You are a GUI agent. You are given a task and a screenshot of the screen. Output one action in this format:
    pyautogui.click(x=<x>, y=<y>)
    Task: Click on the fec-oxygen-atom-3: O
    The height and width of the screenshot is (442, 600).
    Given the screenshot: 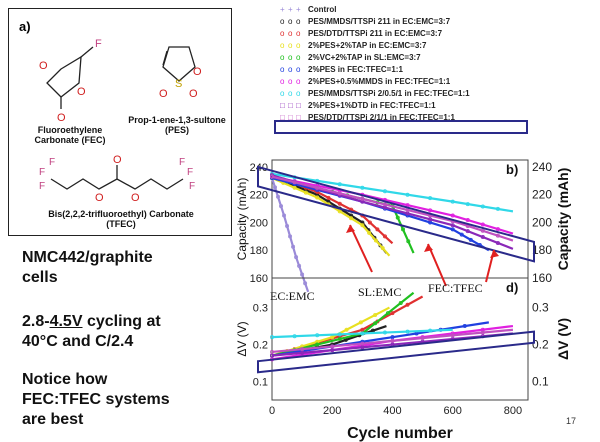 What is the action you would take?
    pyautogui.click(x=61, y=118)
    